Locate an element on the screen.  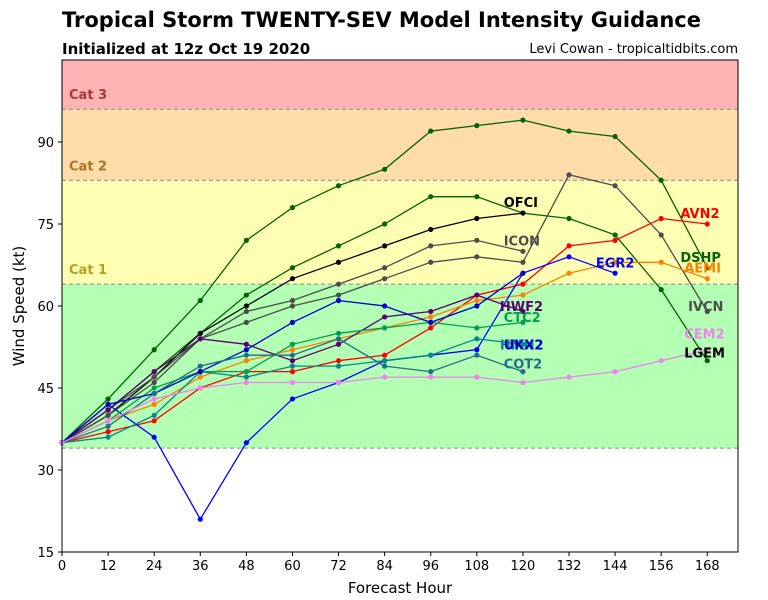
x-tick-label: 48 is located at coordinates (246, 566).